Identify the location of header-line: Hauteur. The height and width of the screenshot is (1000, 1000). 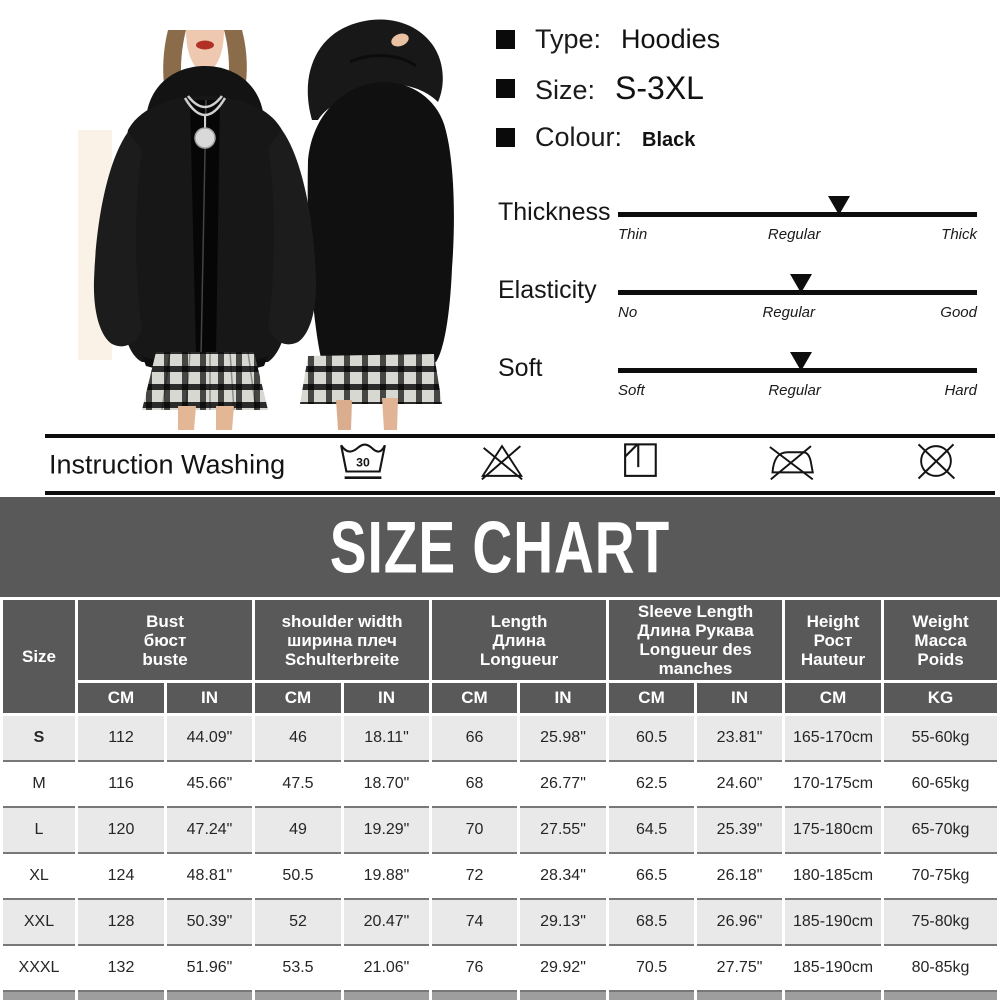
(833, 659).